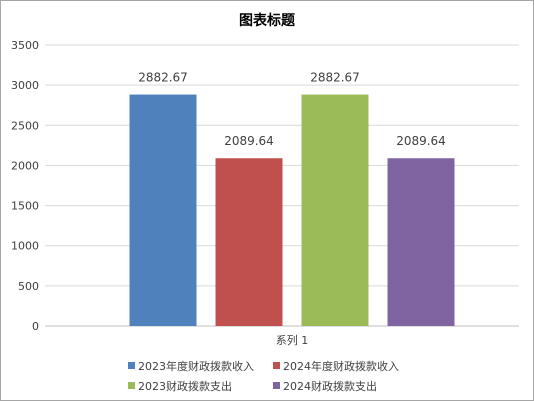  I want to click on legend-item: 2023年度财政拨款收入, so click(191, 367).